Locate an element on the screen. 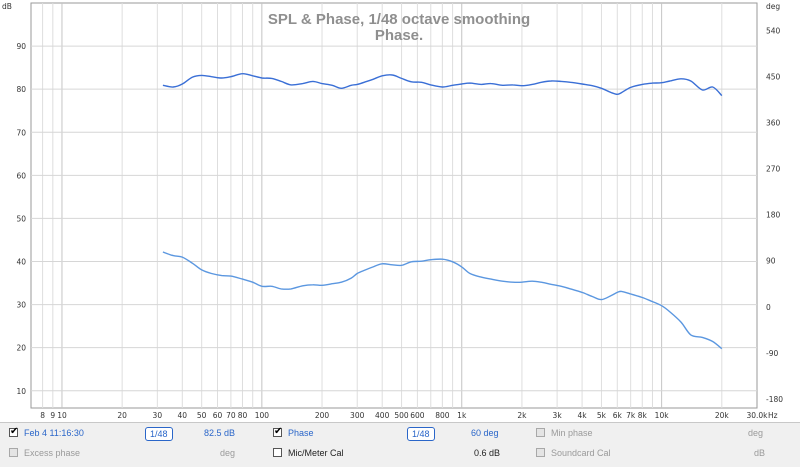 This screenshot has width=800, height=467. soundcard-cal-label: Soundcard Cal is located at coordinates (581, 453).